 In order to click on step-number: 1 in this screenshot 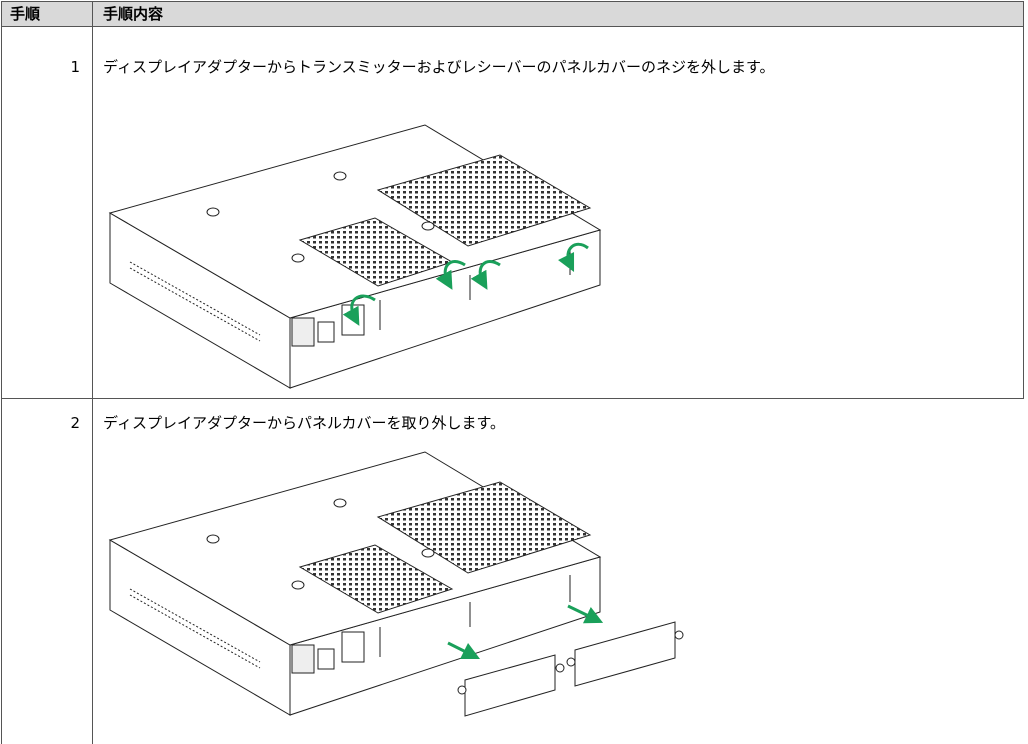, I will do `click(75, 67)`.